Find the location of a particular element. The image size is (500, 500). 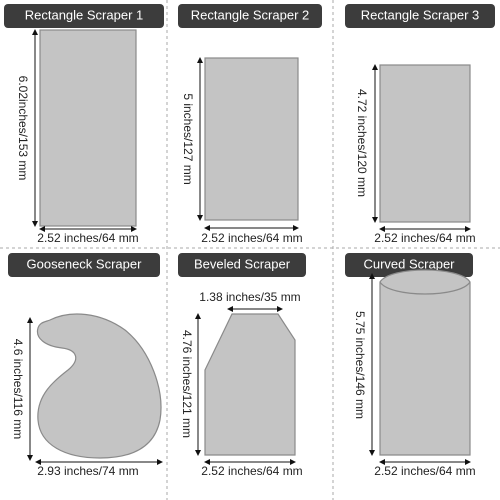

height-label: 5 inches/127 mm is located at coordinates (188, 138).